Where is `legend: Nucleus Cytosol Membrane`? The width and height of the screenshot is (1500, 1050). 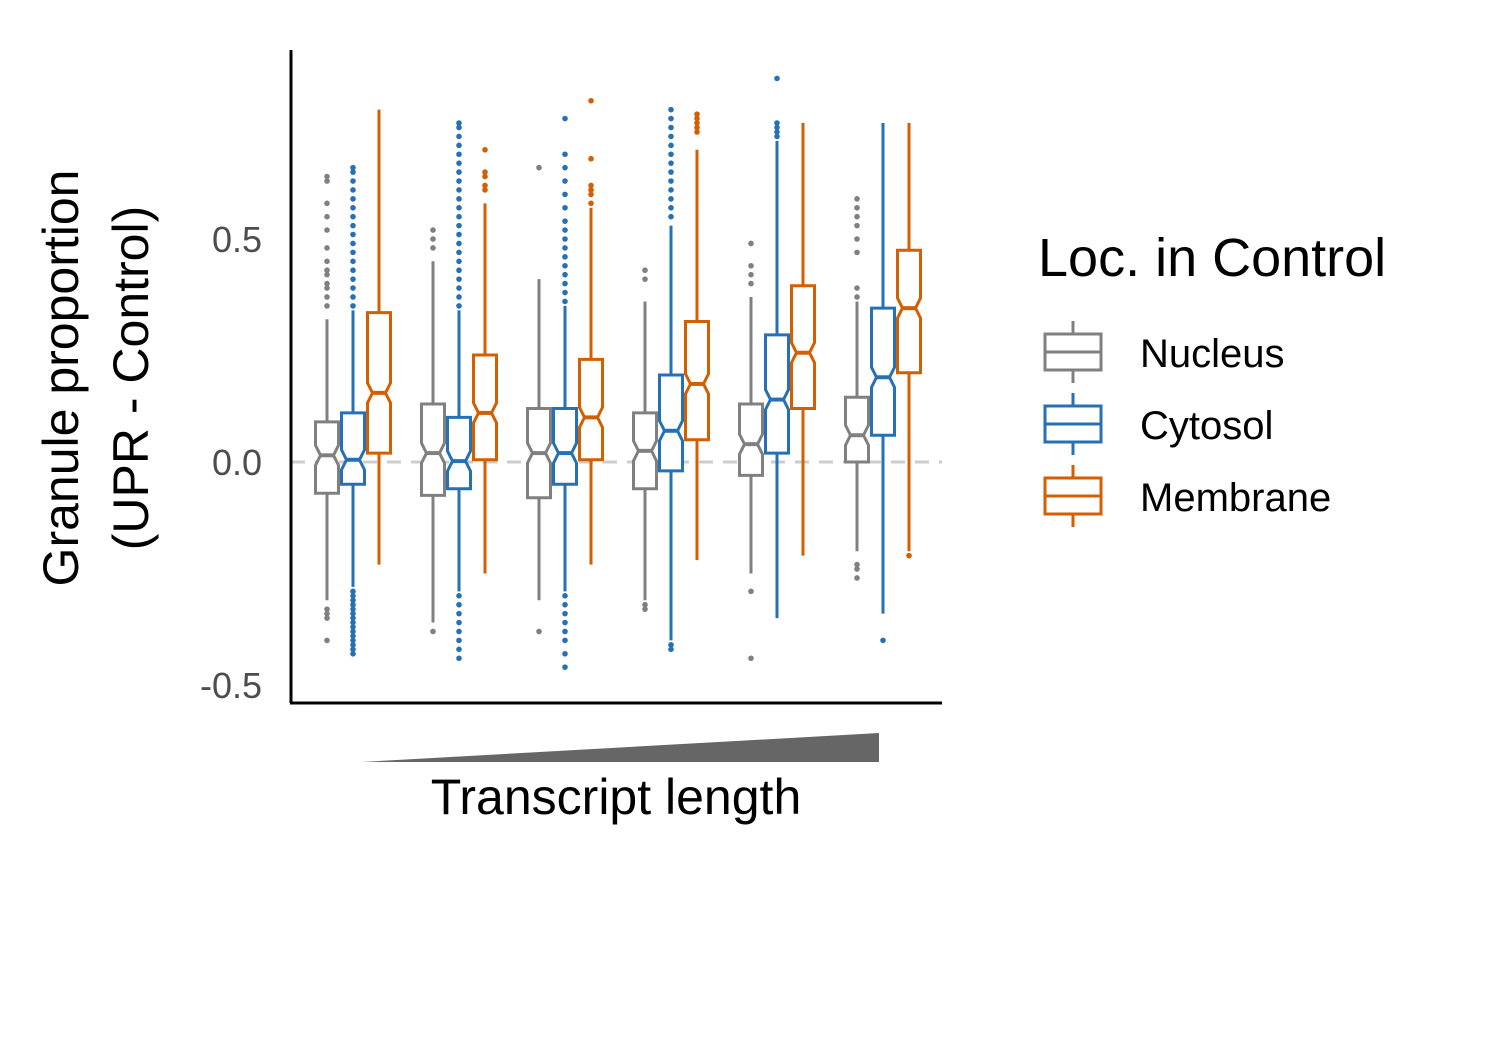 legend: Nucleus Cytosol Membrane is located at coordinates (1187, 424).